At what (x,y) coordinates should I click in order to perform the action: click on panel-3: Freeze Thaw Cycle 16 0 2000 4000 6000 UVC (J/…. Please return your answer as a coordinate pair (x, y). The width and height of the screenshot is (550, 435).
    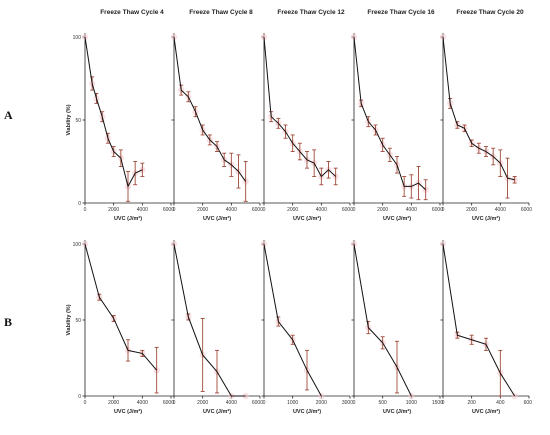
    Looking at the image, I should click on (396, 115).